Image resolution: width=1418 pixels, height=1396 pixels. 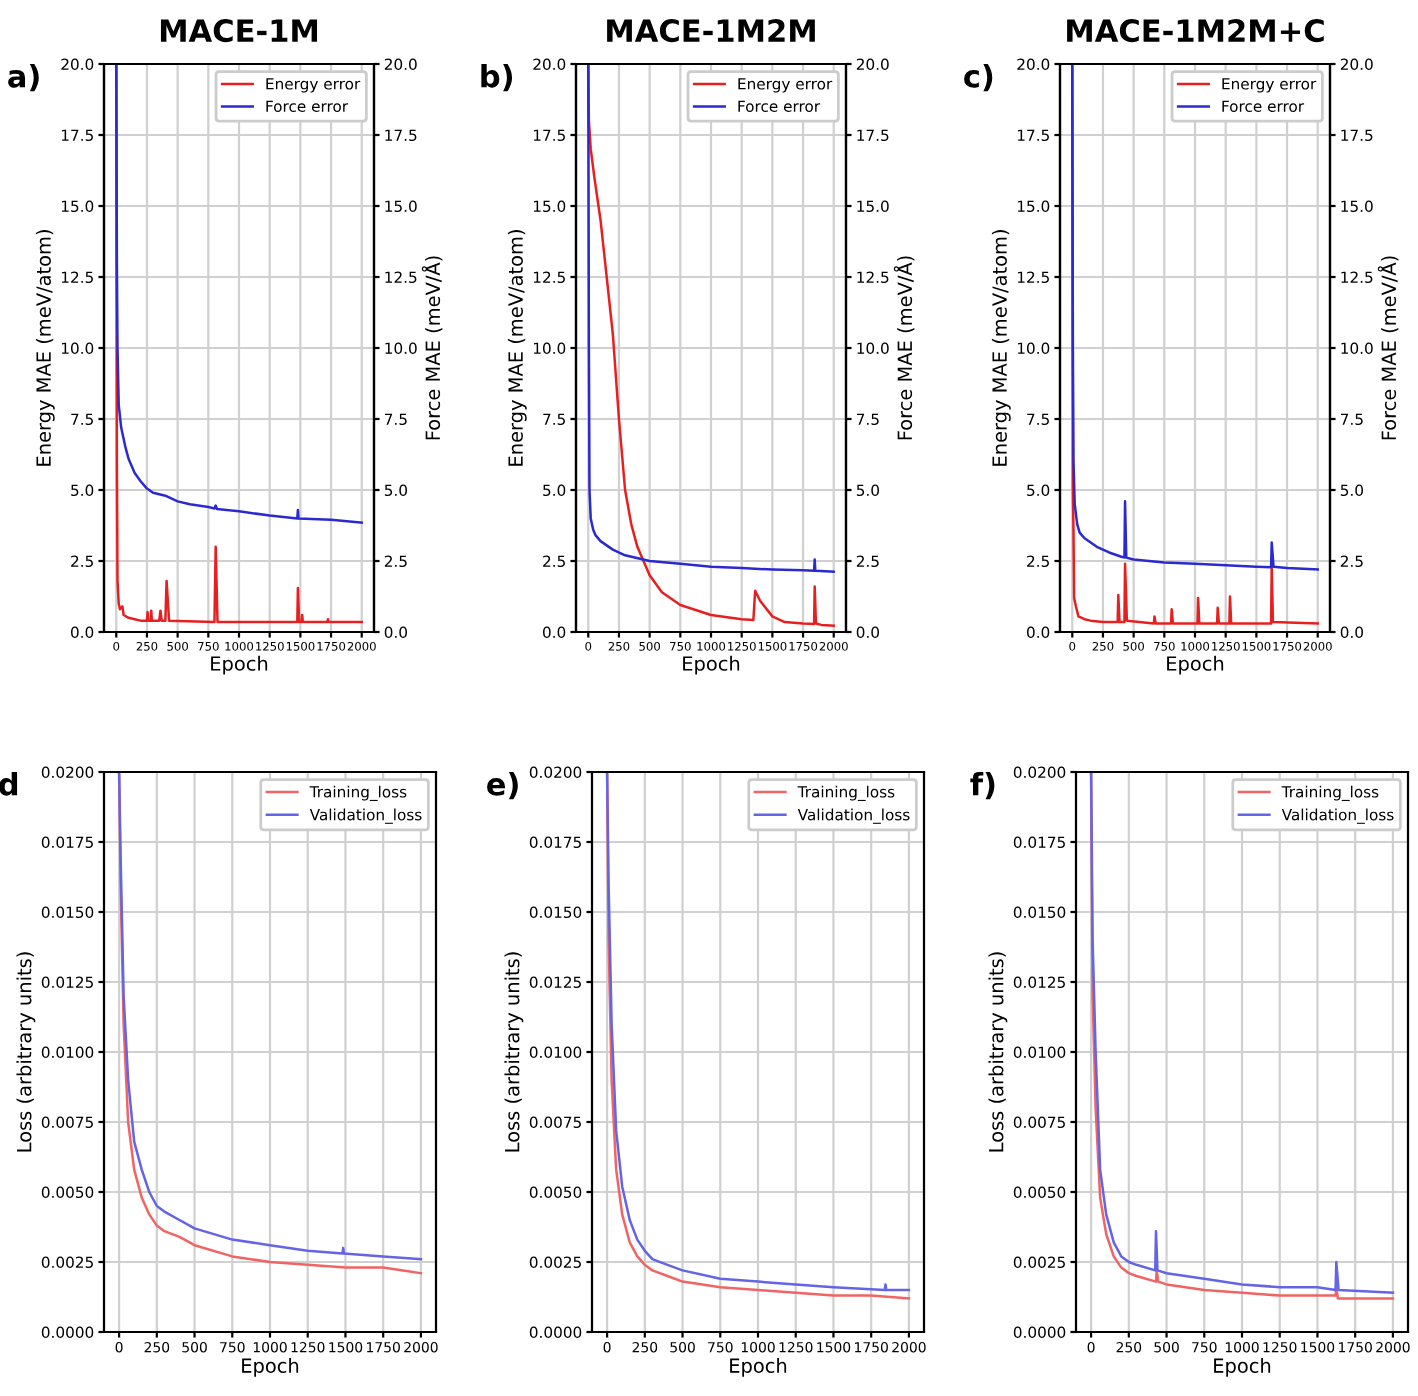 I want to click on chart-title: MACE-1M2M, so click(x=711, y=31).